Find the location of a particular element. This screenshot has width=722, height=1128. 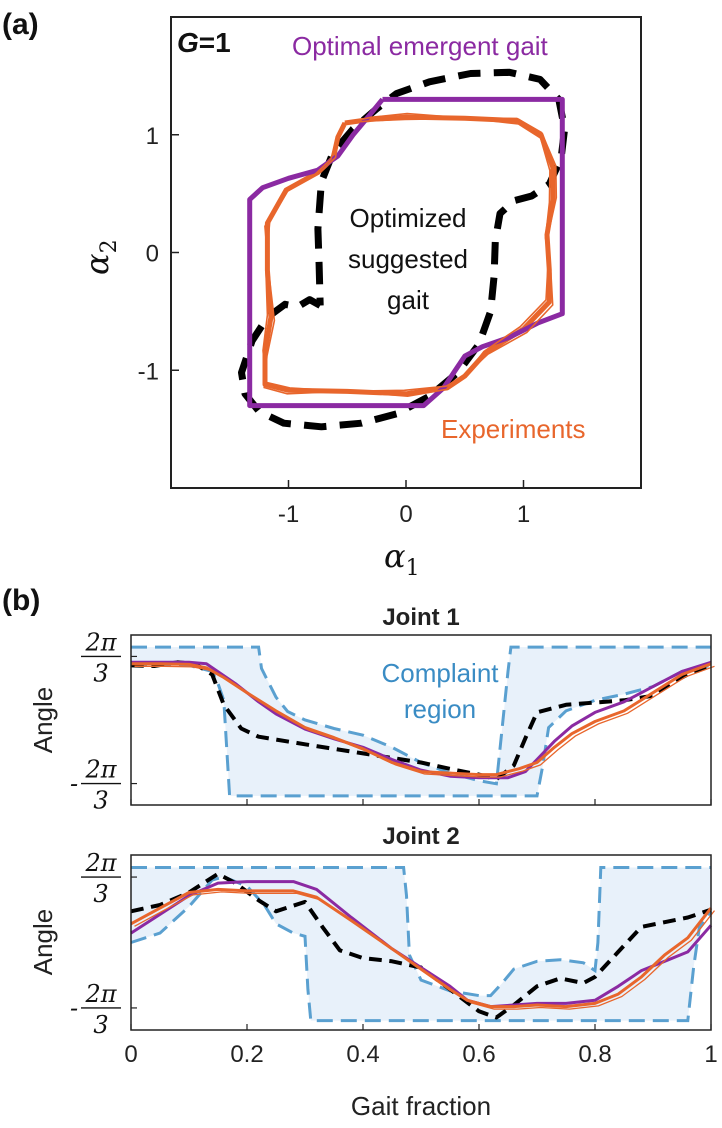

legend-experiments: Experiments is located at coordinates (513, 429).